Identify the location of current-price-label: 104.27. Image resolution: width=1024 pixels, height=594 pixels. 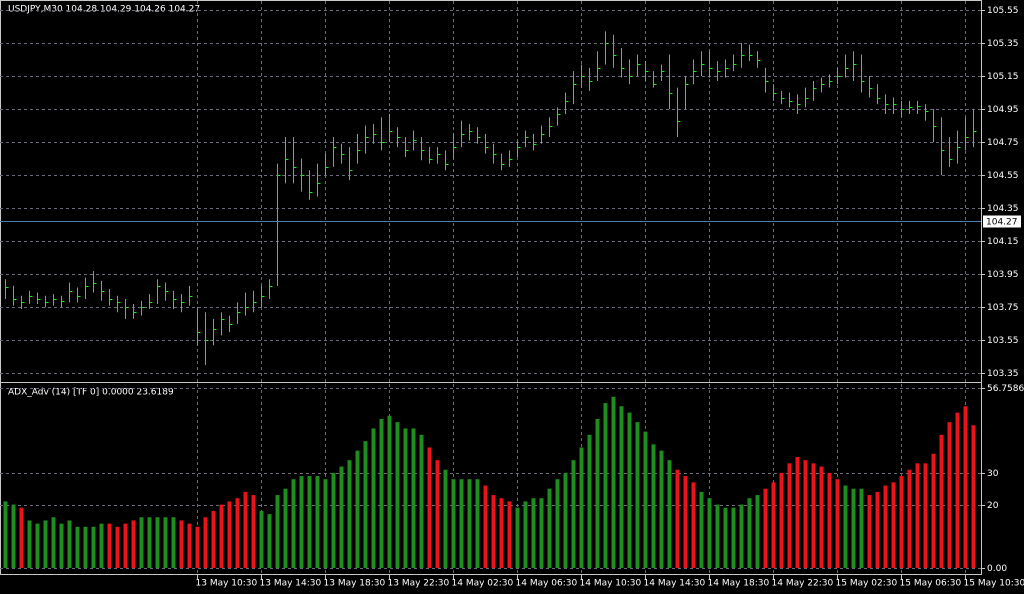
(1002, 223).